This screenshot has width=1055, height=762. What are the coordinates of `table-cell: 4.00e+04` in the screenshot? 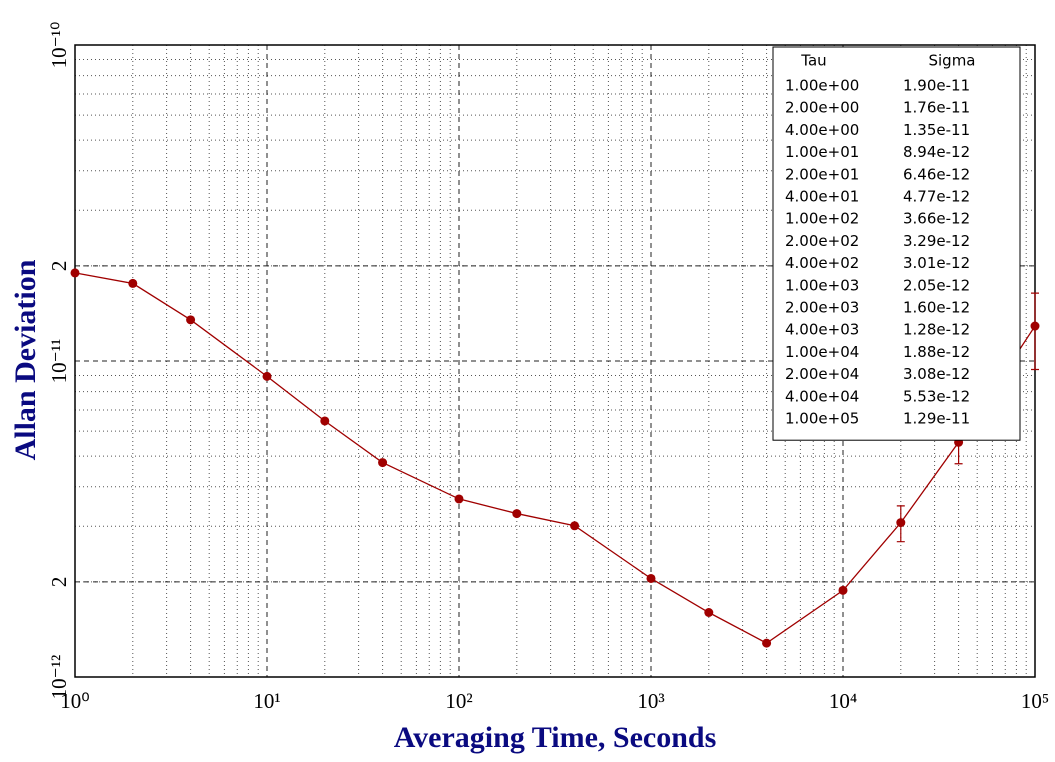 It's located at (822, 396).